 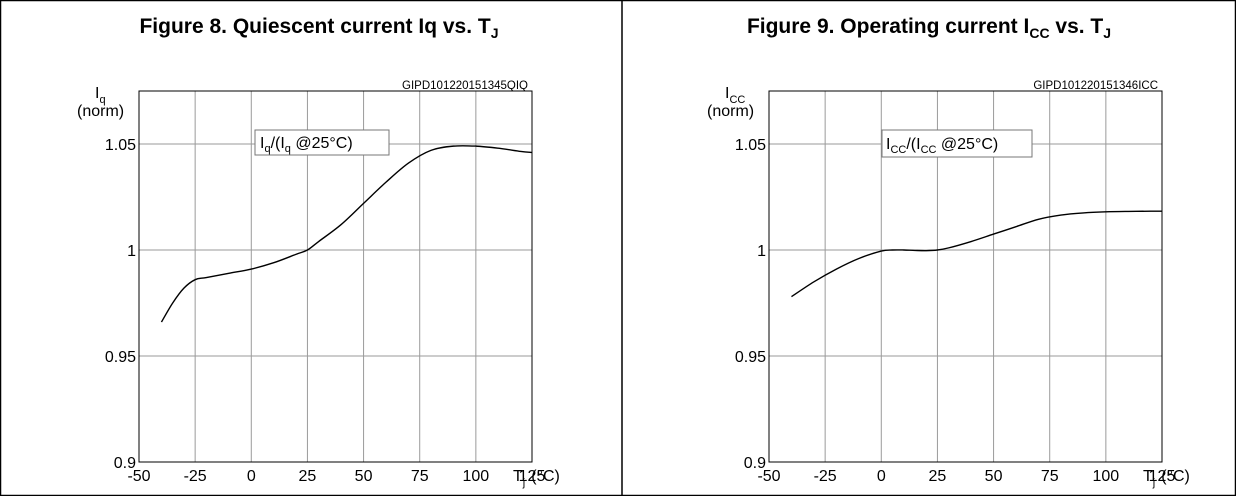 I want to click on figure-8-title: Figure 8. Quiescent current Iq vs. TJ, so click(x=318, y=28).